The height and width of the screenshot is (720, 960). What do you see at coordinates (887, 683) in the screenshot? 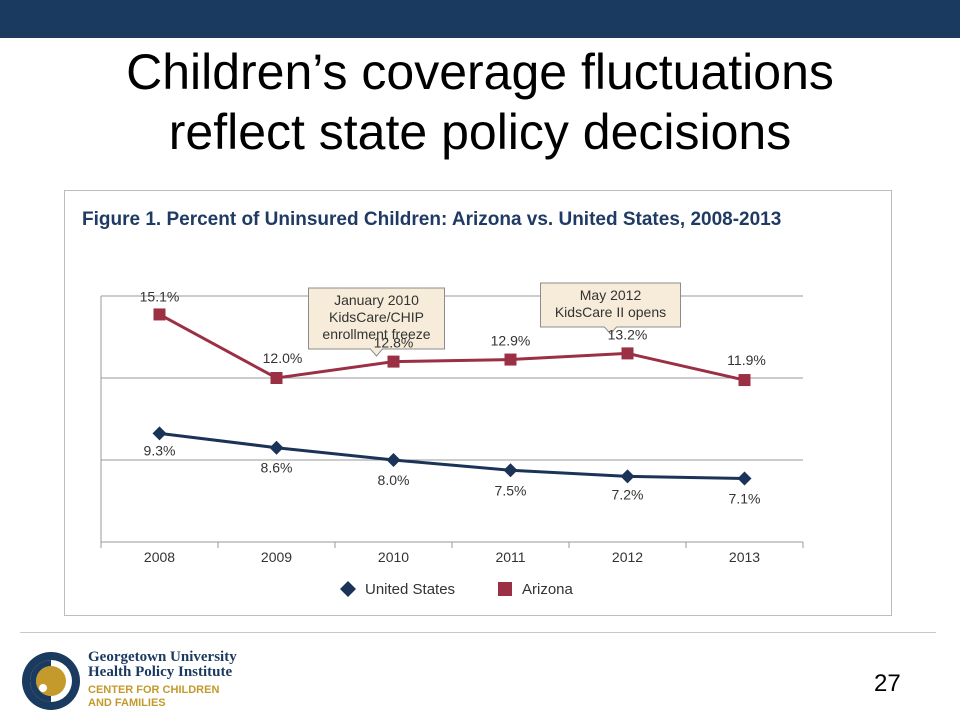
I see `page-number: 27` at bounding box center [887, 683].